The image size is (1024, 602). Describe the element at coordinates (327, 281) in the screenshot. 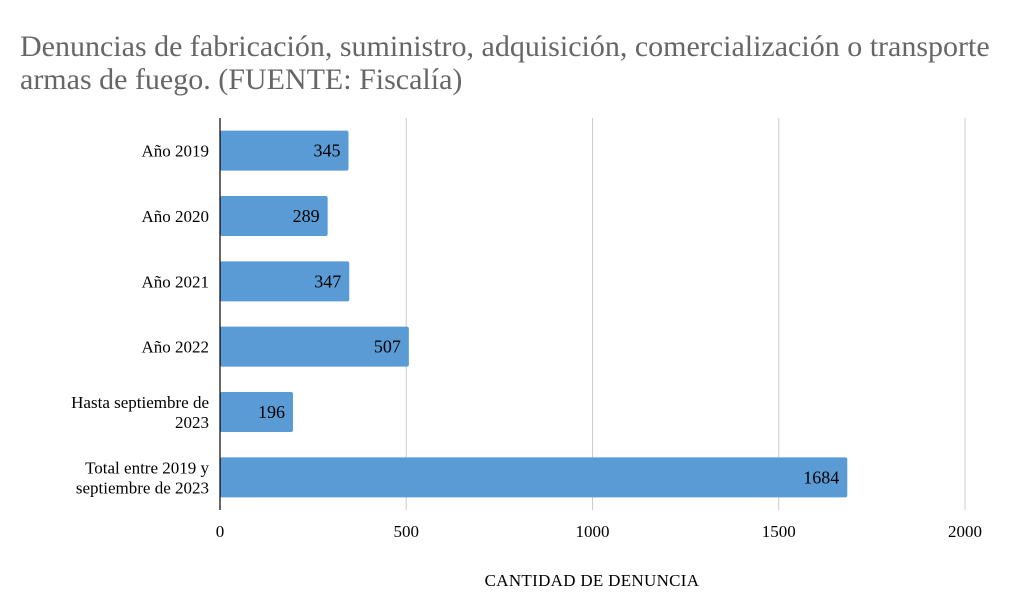

I see `data-label: 347` at that location.